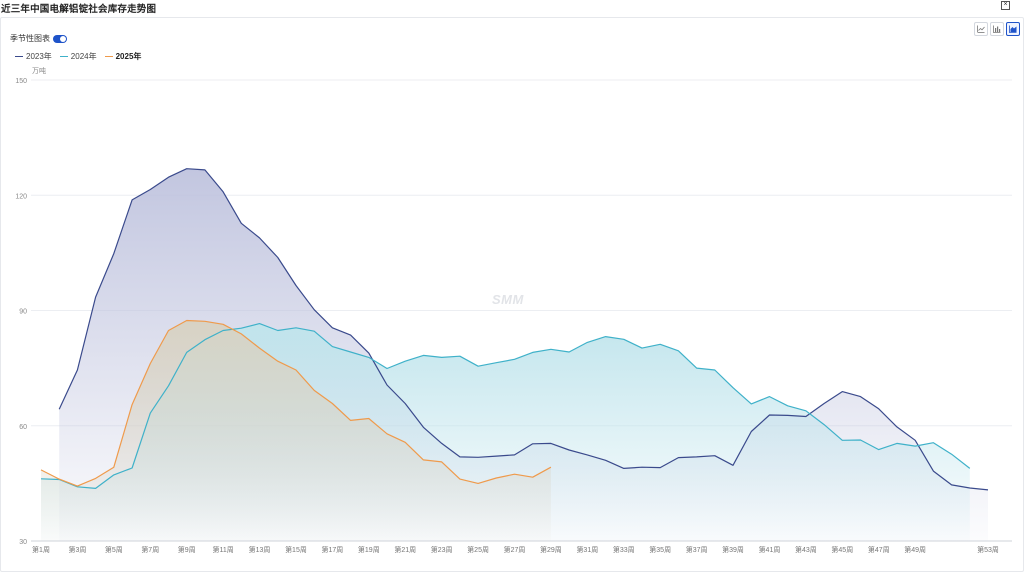 The width and height of the screenshot is (1024, 572). What do you see at coordinates (332, 549) in the screenshot?
I see `x-tick-label: 第17周` at bounding box center [332, 549].